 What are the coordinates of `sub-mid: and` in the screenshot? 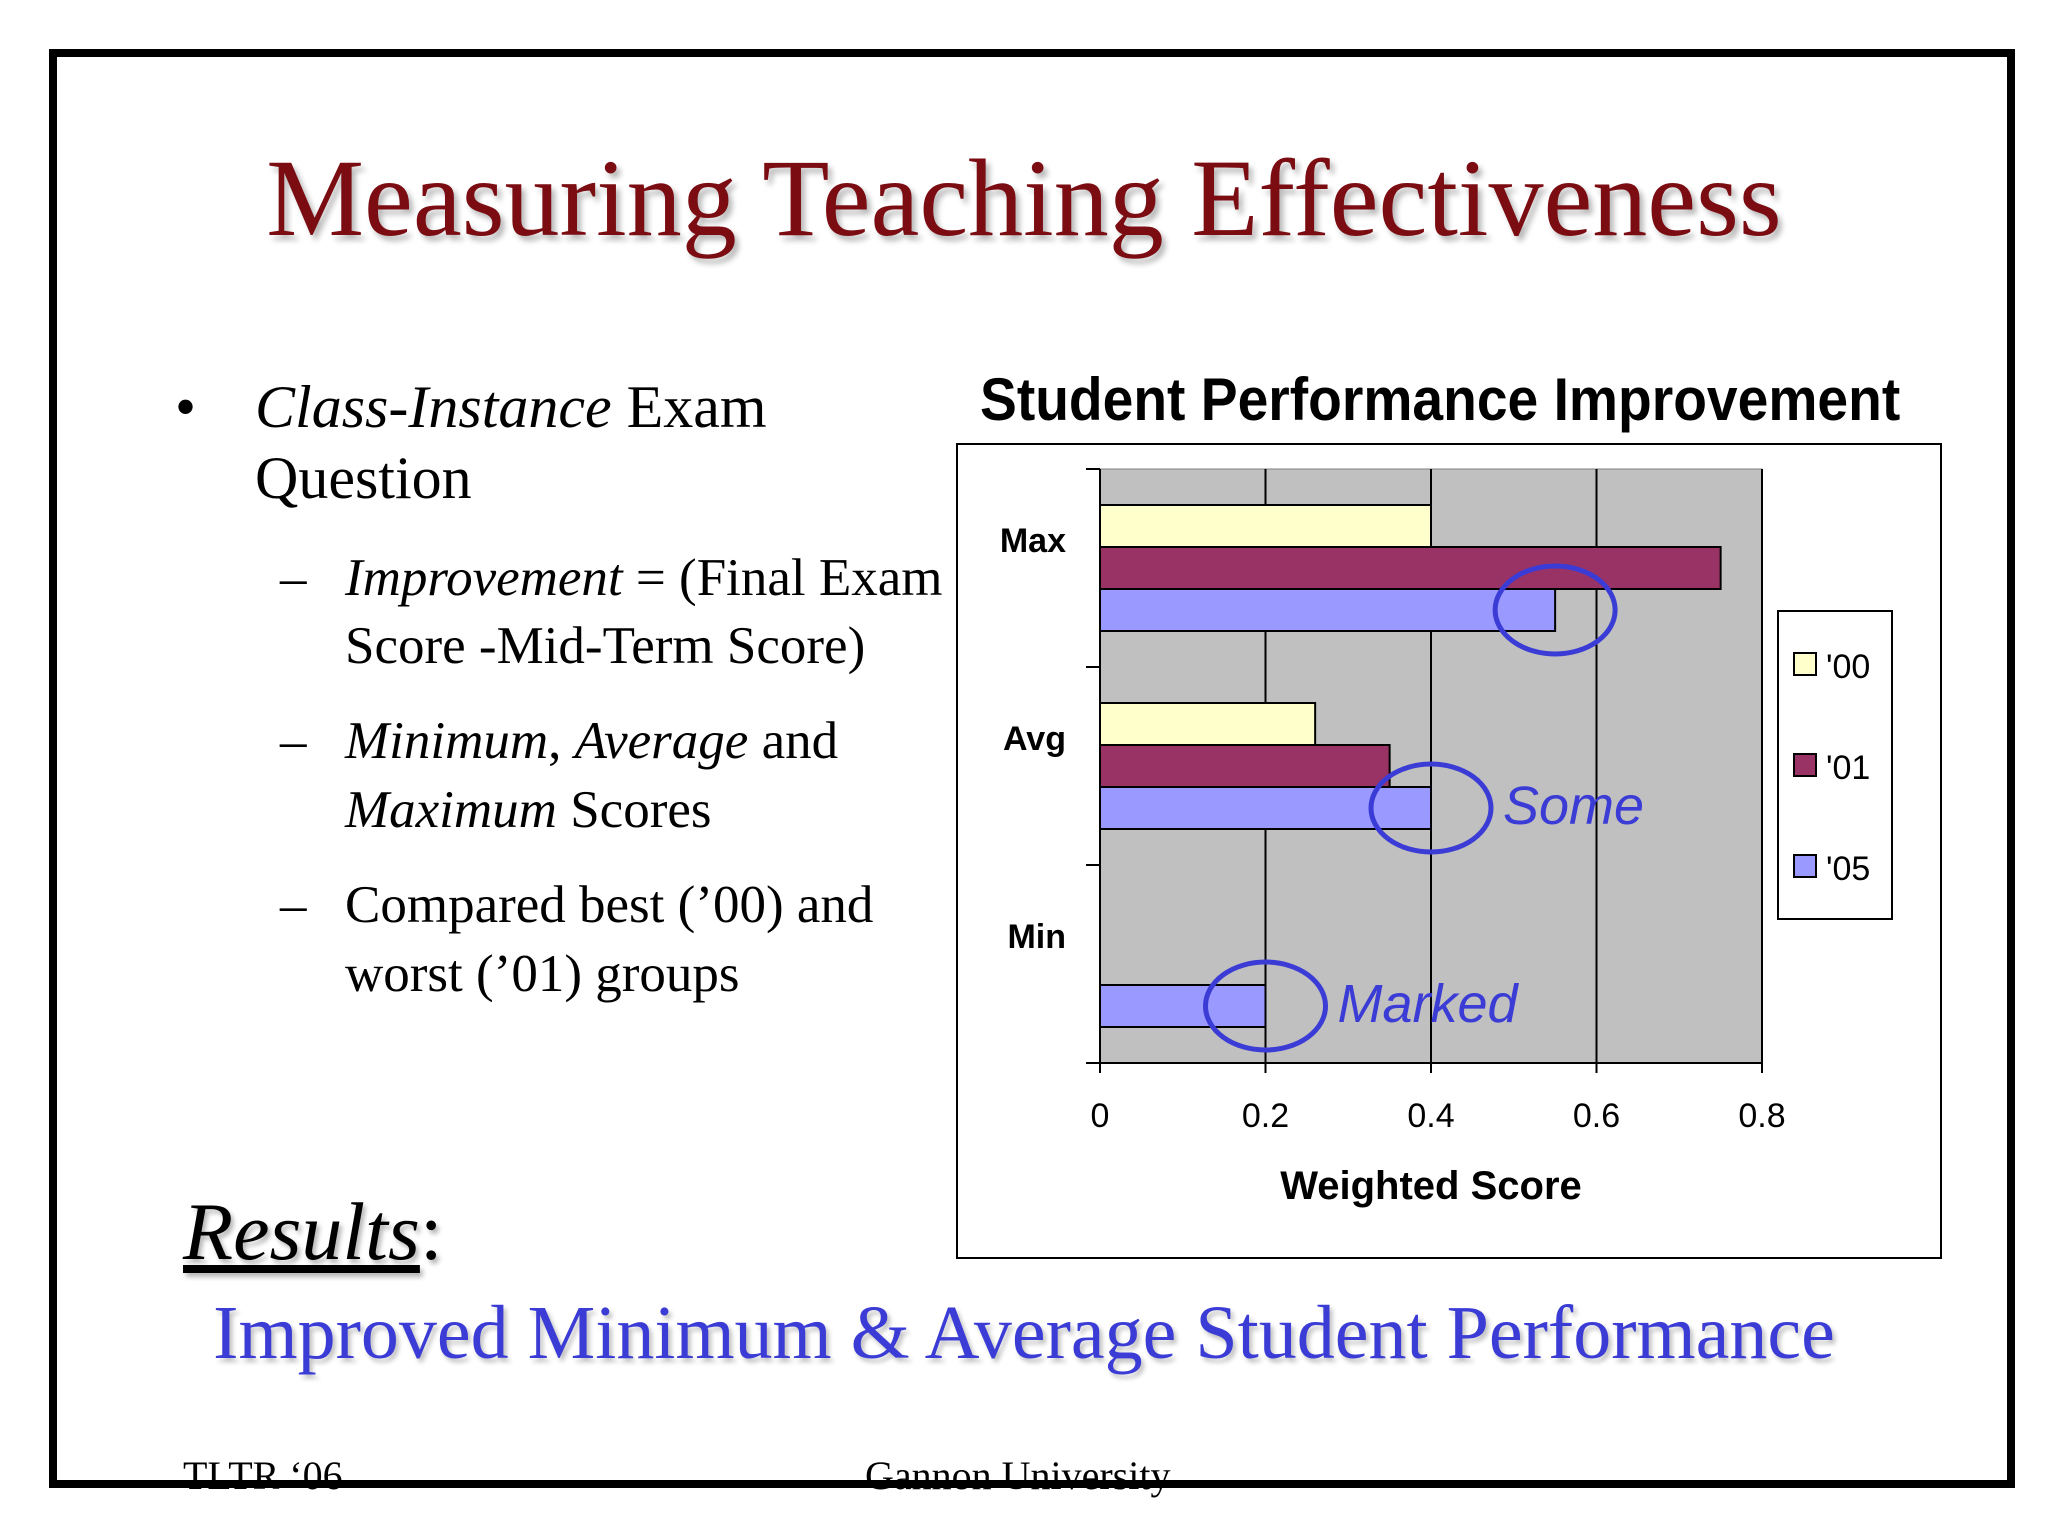 It's located at (793, 741).